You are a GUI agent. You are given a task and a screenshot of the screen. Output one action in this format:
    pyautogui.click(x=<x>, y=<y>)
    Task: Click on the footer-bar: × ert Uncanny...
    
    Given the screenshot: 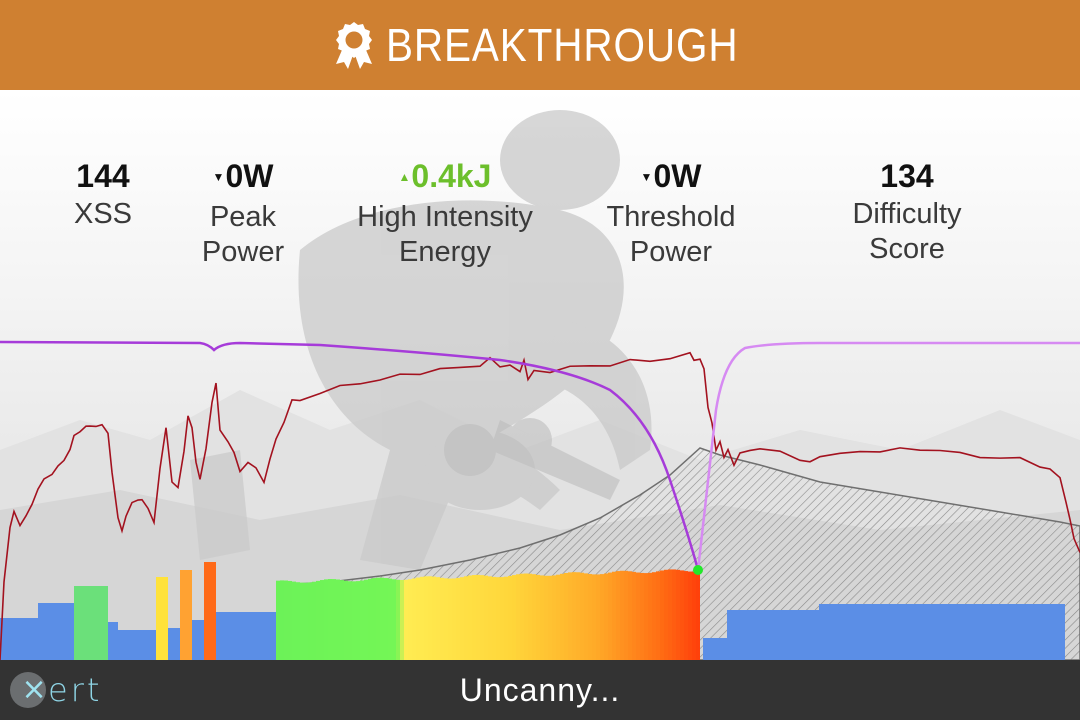 What is the action you would take?
    pyautogui.click(x=540, y=690)
    